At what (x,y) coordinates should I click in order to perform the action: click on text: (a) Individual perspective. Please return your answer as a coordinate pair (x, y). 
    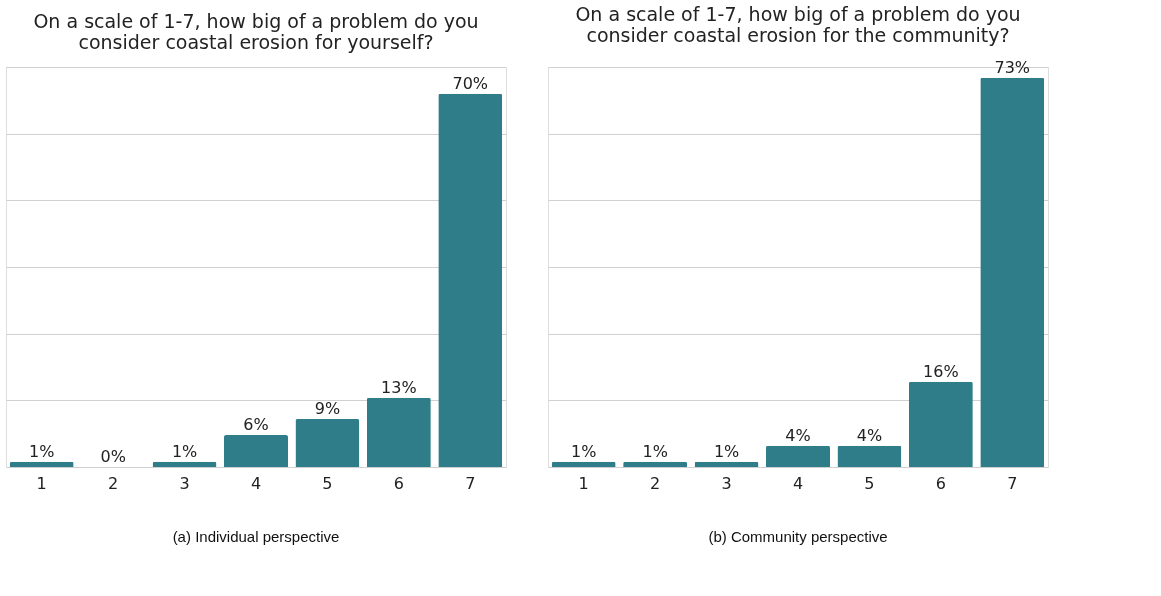
    Looking at the image, I should click on (256, 536).